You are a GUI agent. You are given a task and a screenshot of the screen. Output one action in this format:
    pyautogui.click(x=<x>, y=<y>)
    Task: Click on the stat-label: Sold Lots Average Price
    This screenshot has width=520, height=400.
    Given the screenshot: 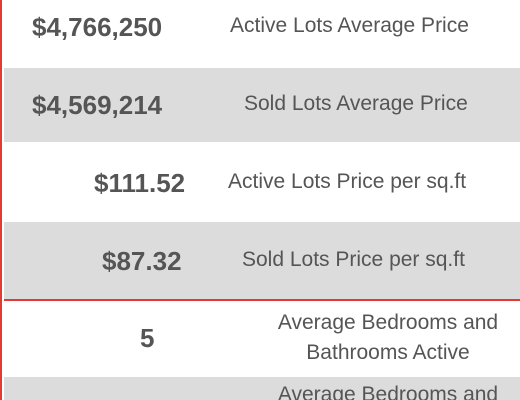 What is the action you would take?
    pyautogui.click(x=356, y=103)
    